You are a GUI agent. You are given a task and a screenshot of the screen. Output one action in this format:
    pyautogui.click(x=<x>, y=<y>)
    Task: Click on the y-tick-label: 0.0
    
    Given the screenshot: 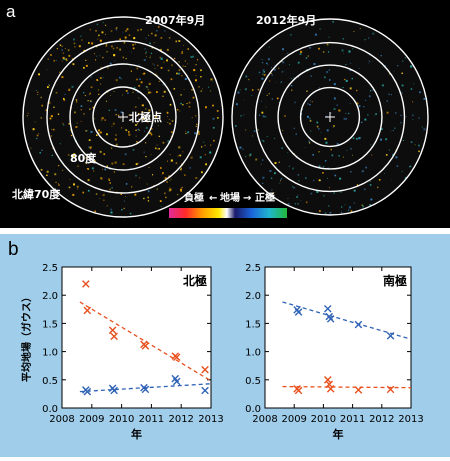 What is the action you would take?
    pyautogui.click(x=50, y=409)
    